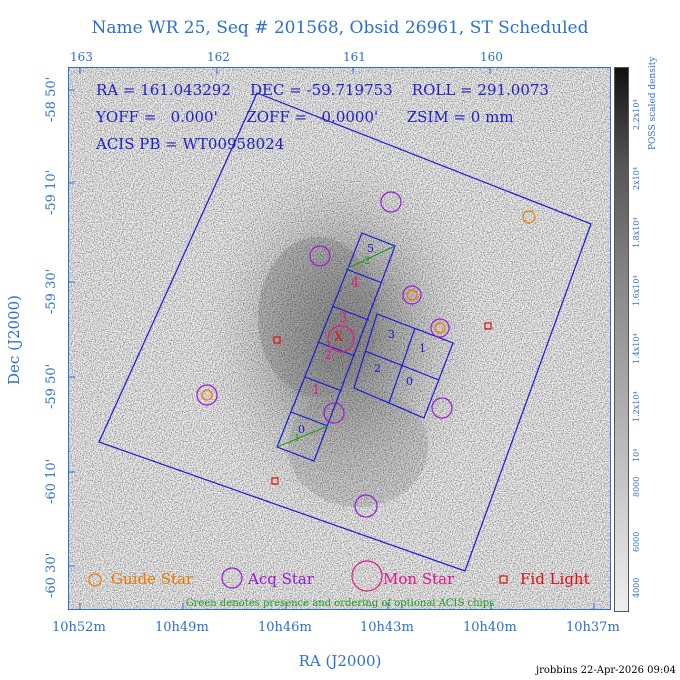  Describe the element at coordinates (636, 455) in the screenshot. I see `colorbar-tick-6: 10⁴` at that location.